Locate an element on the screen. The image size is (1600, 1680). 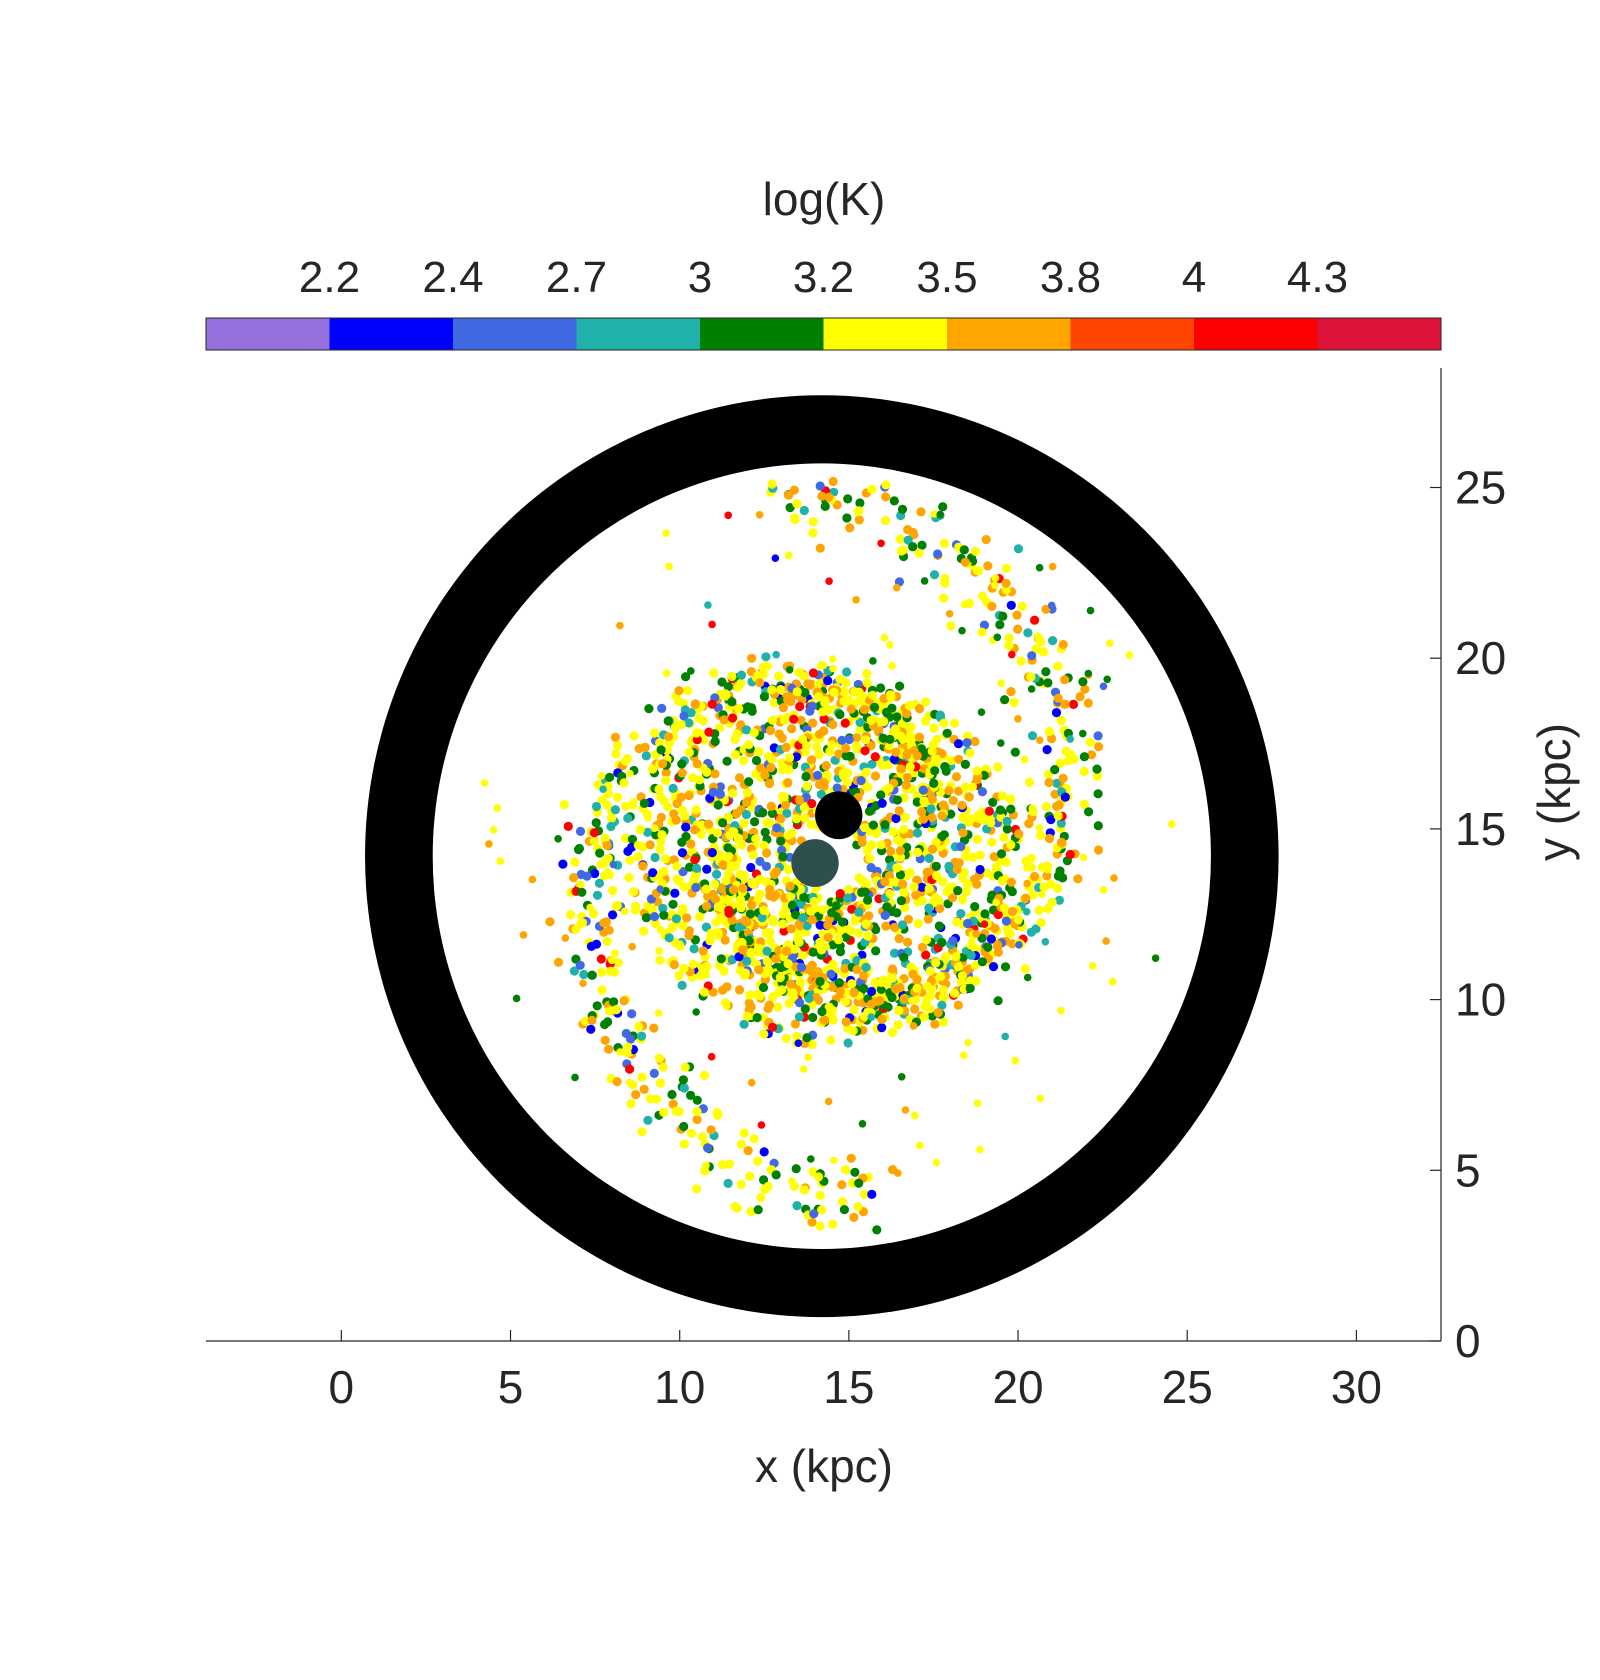
y-tick-label: 20 is located at coordinates (1480, 658).